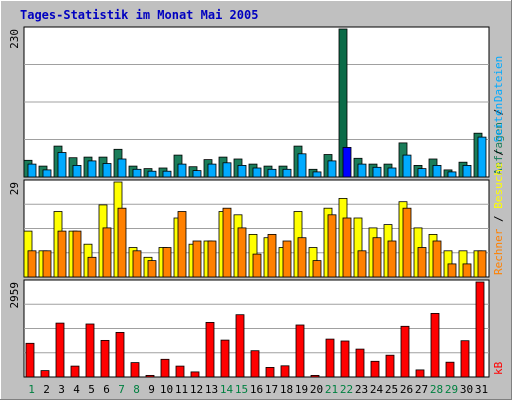 This screenshot has height=400, width=512. What do you see at coordinates (421, 389) in the screenshot?
I see `x-tick-label-day-27: 27` at bounding box center [421, 389].